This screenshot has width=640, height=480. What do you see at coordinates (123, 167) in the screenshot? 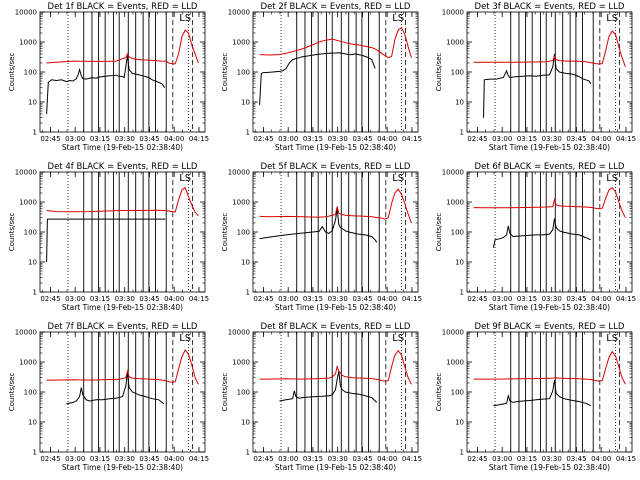
I see `panel-title: Det 4f BLACK = Events, RED = LLD` at bounding box center [123, 167].